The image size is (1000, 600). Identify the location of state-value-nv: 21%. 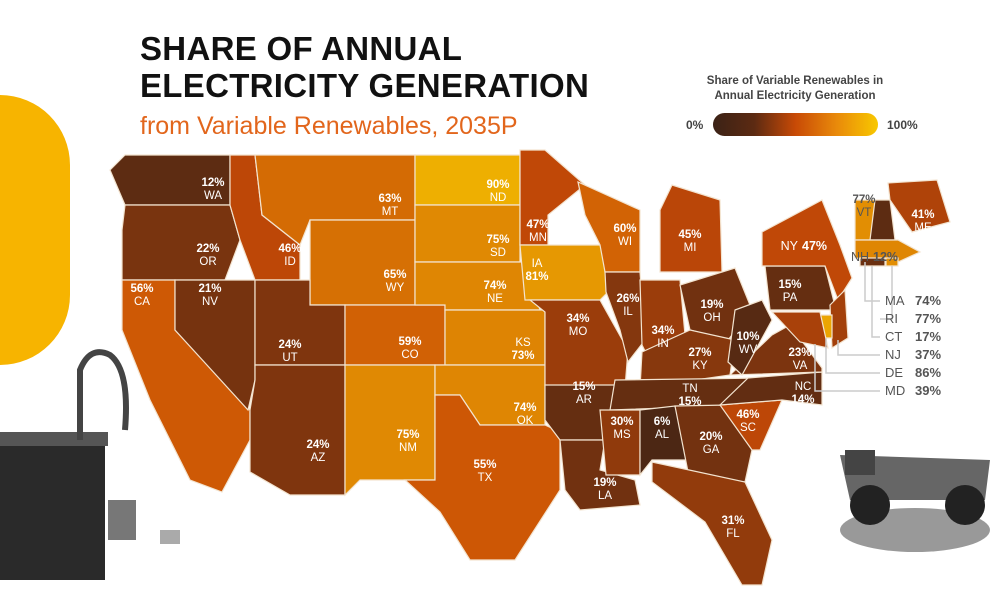
(209, 289).